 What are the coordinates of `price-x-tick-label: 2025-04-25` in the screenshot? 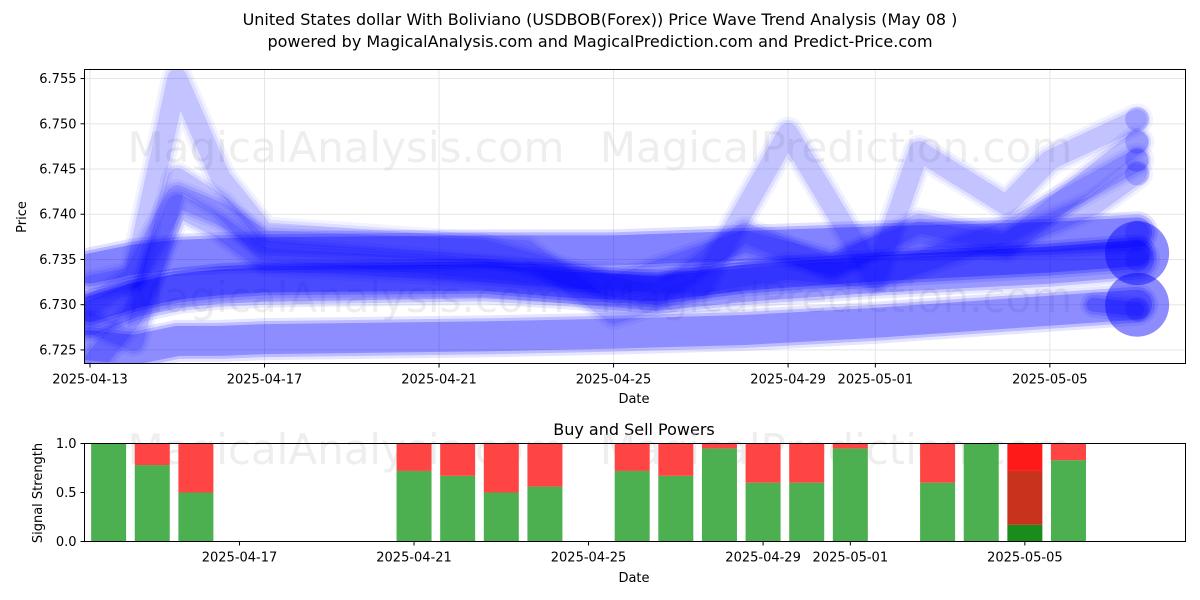 It's located at (614, 380).